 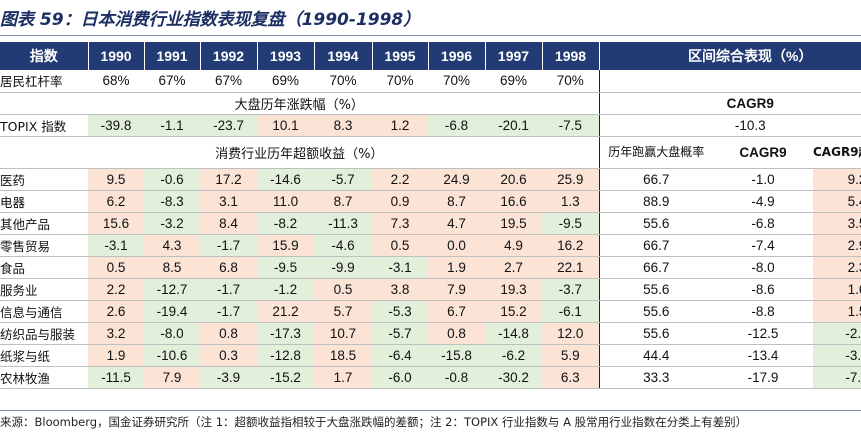 What do you see at coordinates (285, 201) in the screenshot?
I see `excess-value: 11.0` at bounding box center [285, 201].